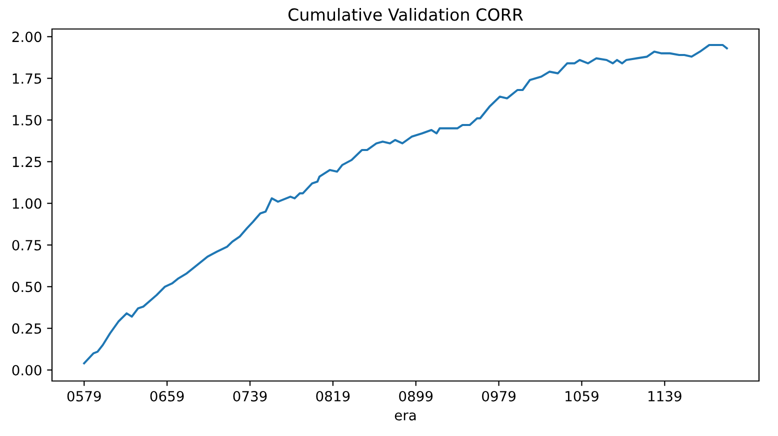 The image size is (778, 436). What do you see at coordinates (333, 396) in the screenshot?
I see `x-tick-label: 0819` at bounding box center [333, 396].